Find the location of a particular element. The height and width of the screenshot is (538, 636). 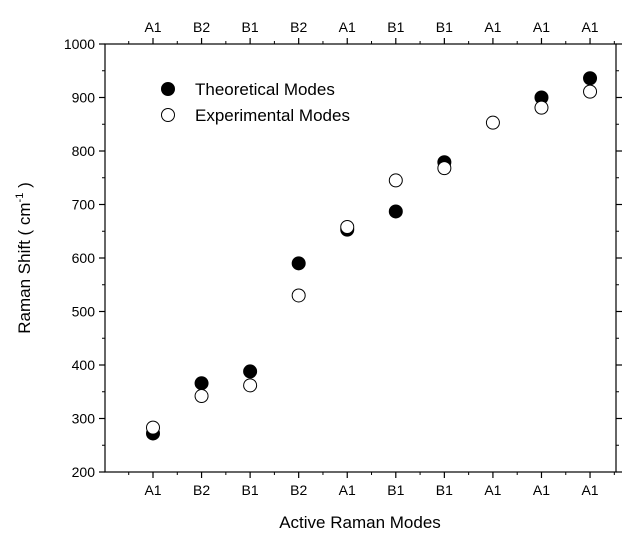

legend: Theoretical Modes Experimental Modes is located at coordinates (255, 102).